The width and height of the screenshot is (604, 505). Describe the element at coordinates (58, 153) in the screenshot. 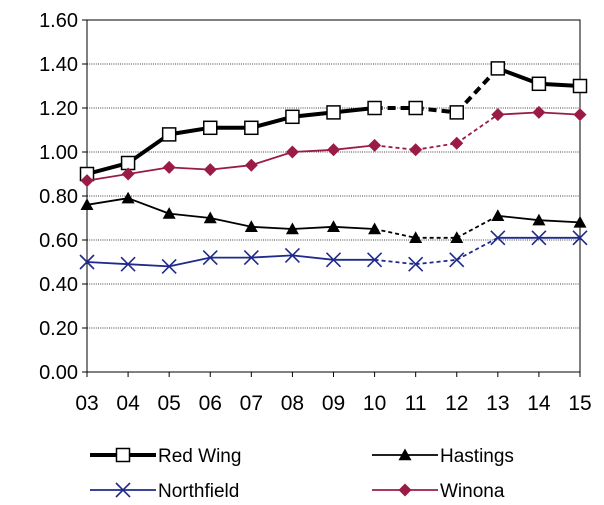

I see `y-tick-label: 1.00` at that location.